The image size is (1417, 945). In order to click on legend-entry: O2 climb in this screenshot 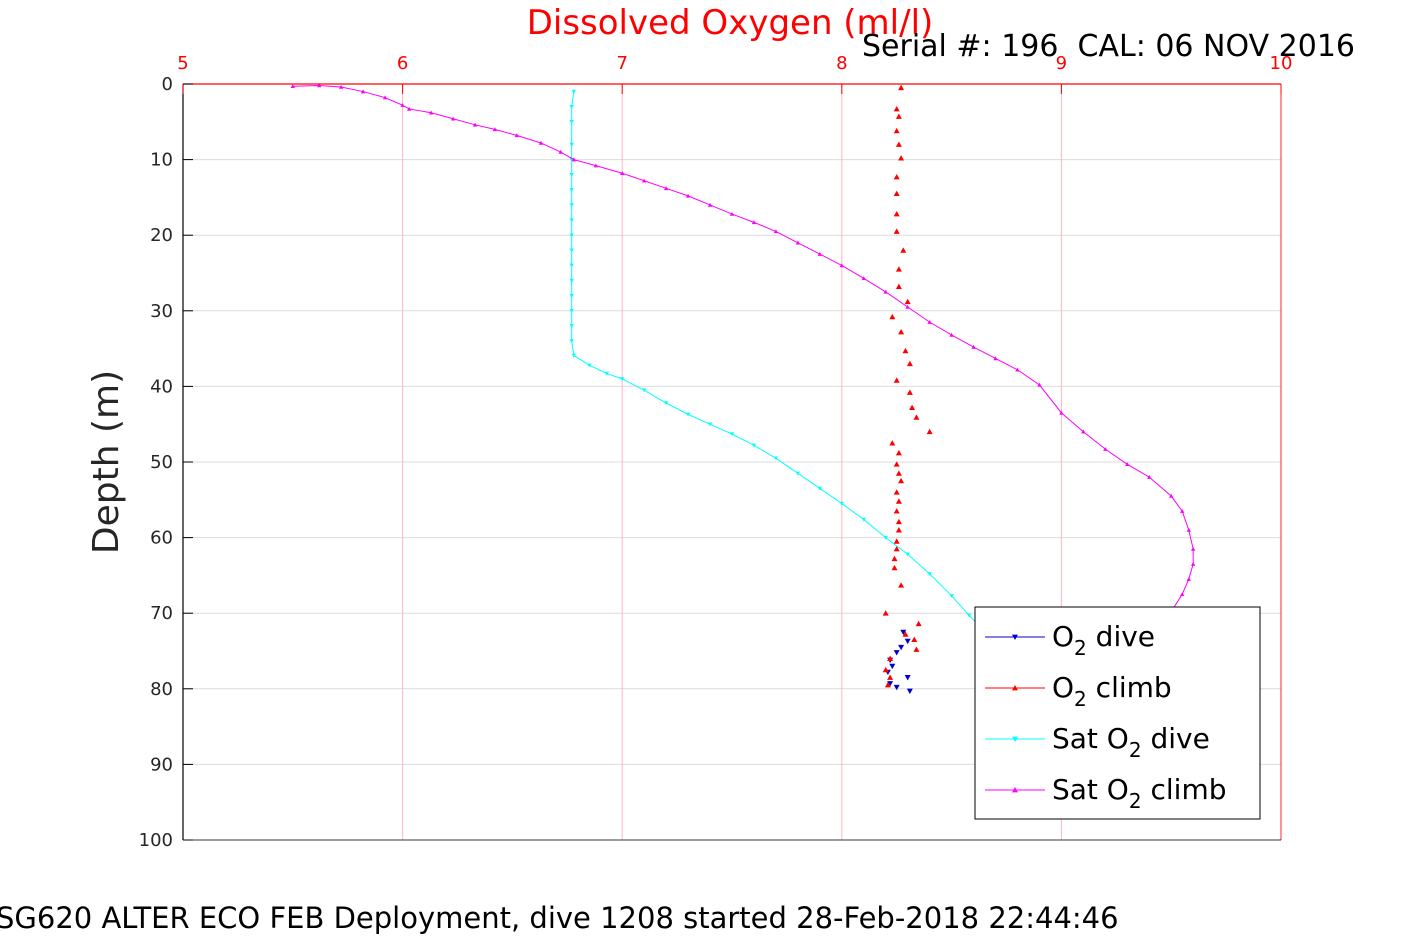, I will do `click(1078, 691)`.